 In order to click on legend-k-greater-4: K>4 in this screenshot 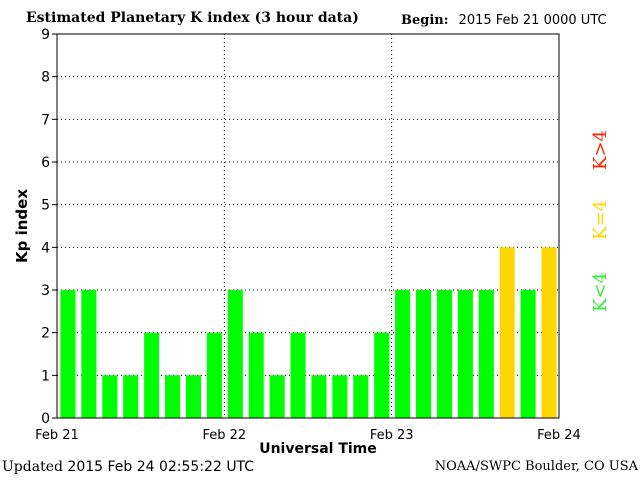, I will do `click(600, 150)`.